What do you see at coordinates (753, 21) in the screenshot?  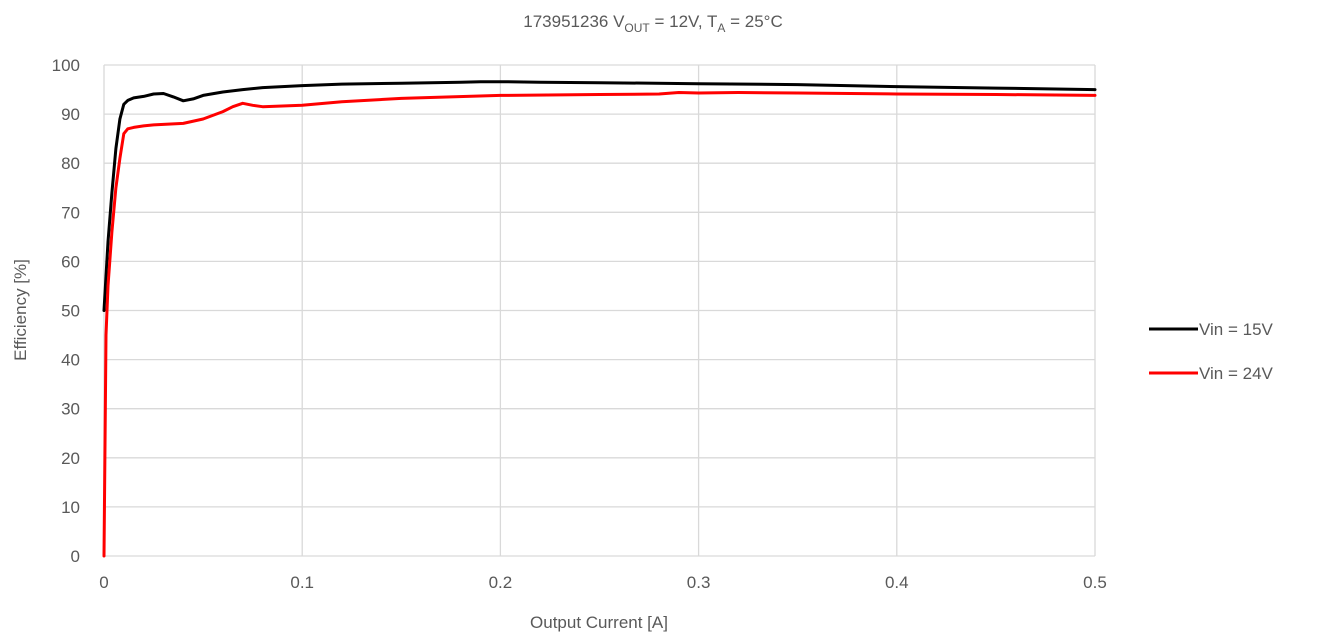 I see `chart-title-suffix: = 25°C` at bounding box center [753, 21].